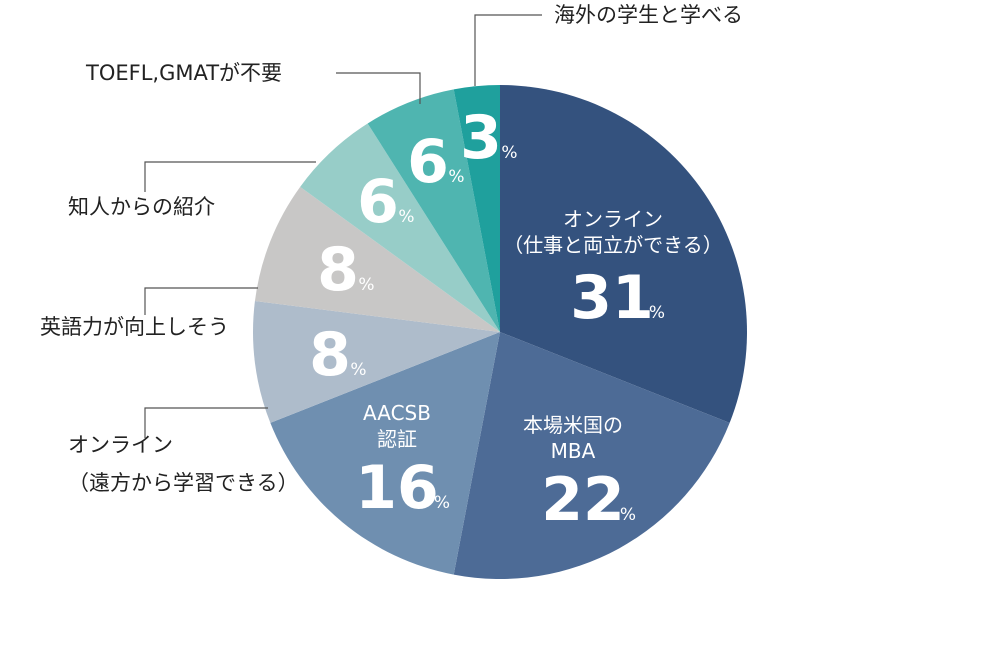 The width and height of the screenshot is (1001, 666). Describe the element at coordinates (141, 207) in the screenshot. I see `slice-label-5-line-0: 知人からの紹介` at that location.